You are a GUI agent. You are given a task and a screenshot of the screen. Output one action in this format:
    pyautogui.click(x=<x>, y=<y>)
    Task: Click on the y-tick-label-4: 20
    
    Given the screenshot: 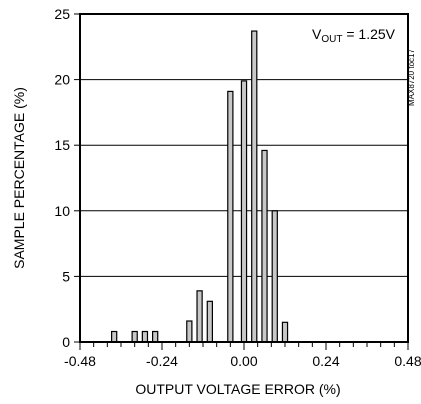 What is the action you would take?
    pyautogui.click(x=62, y=80)
    